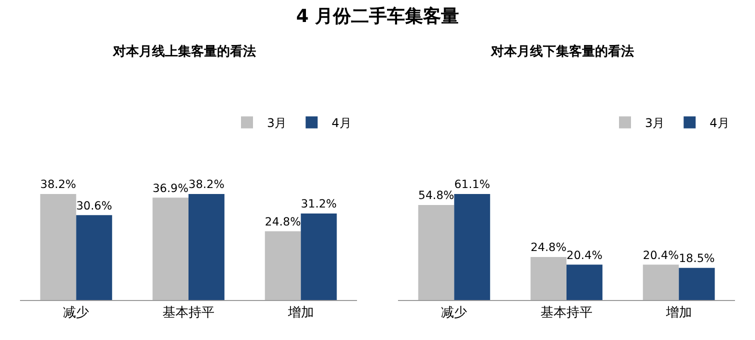 This screenshot has width=755, height=340. Describe the element at coordinates (562, 51) in the screenshot. I see `chart-title: 对本月线下集客量的看法` at that location.